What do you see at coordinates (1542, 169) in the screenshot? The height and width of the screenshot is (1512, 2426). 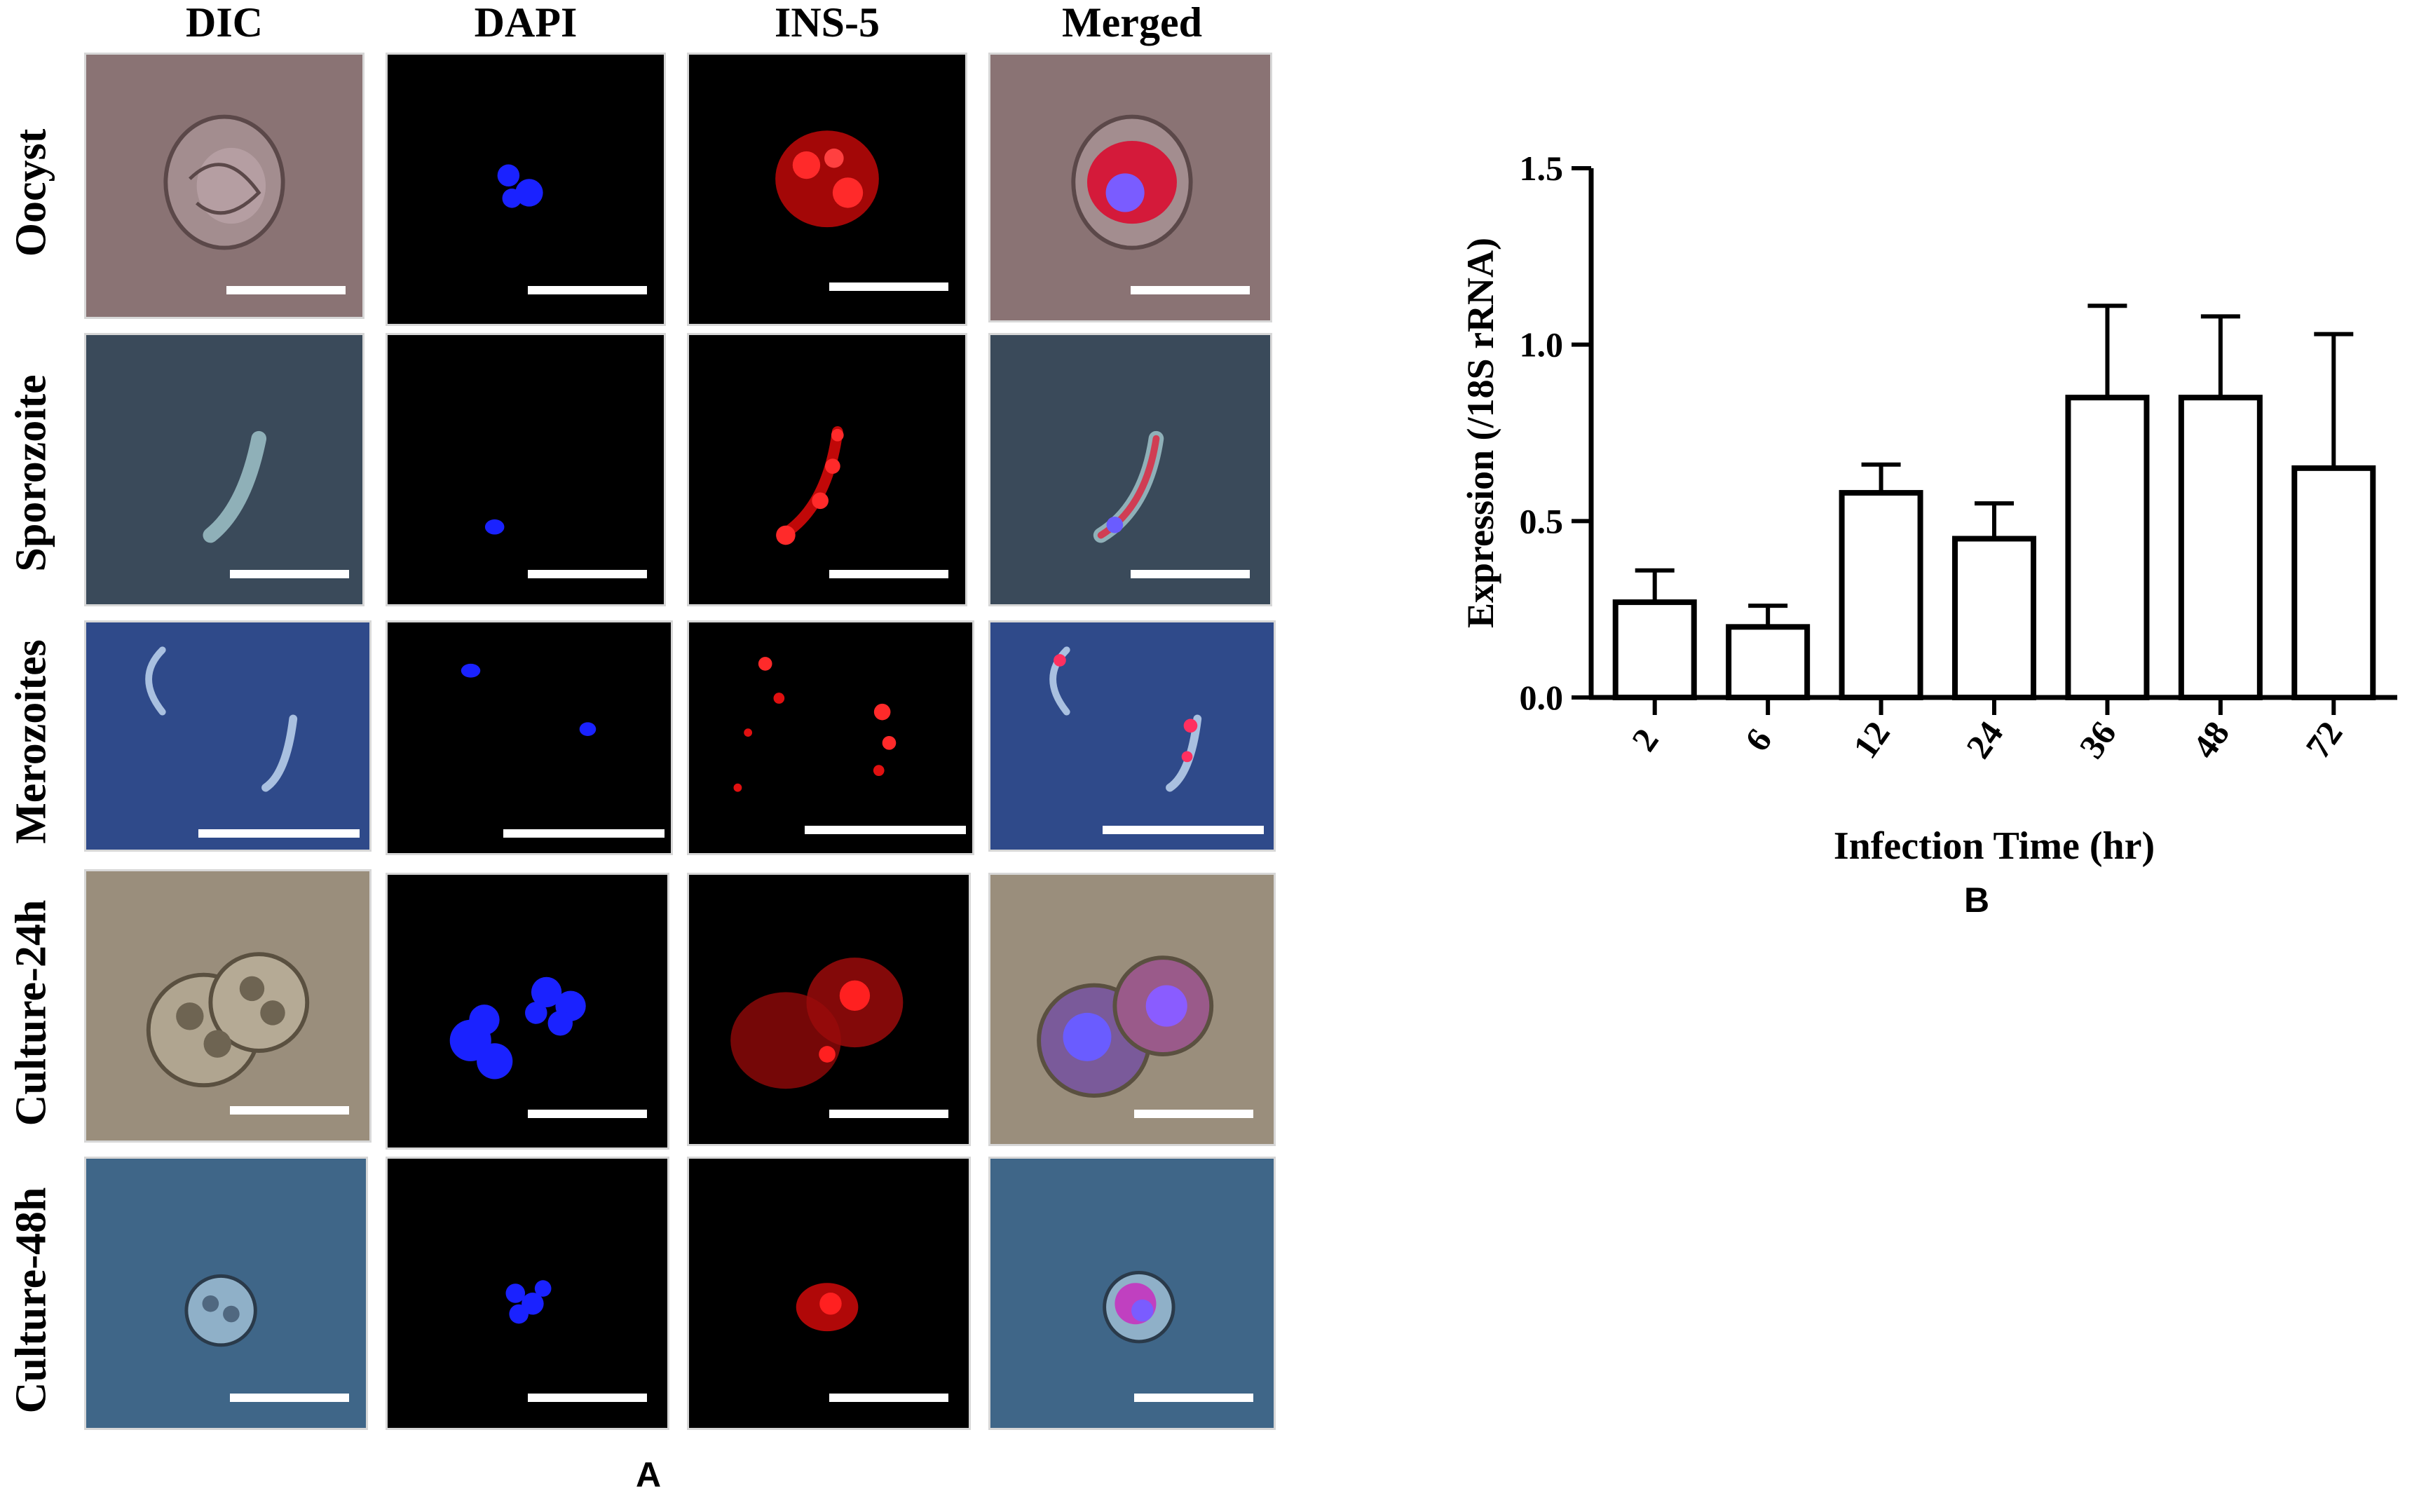 I see `y-tick-label: 1.5` at bounding box center [1542, 169].